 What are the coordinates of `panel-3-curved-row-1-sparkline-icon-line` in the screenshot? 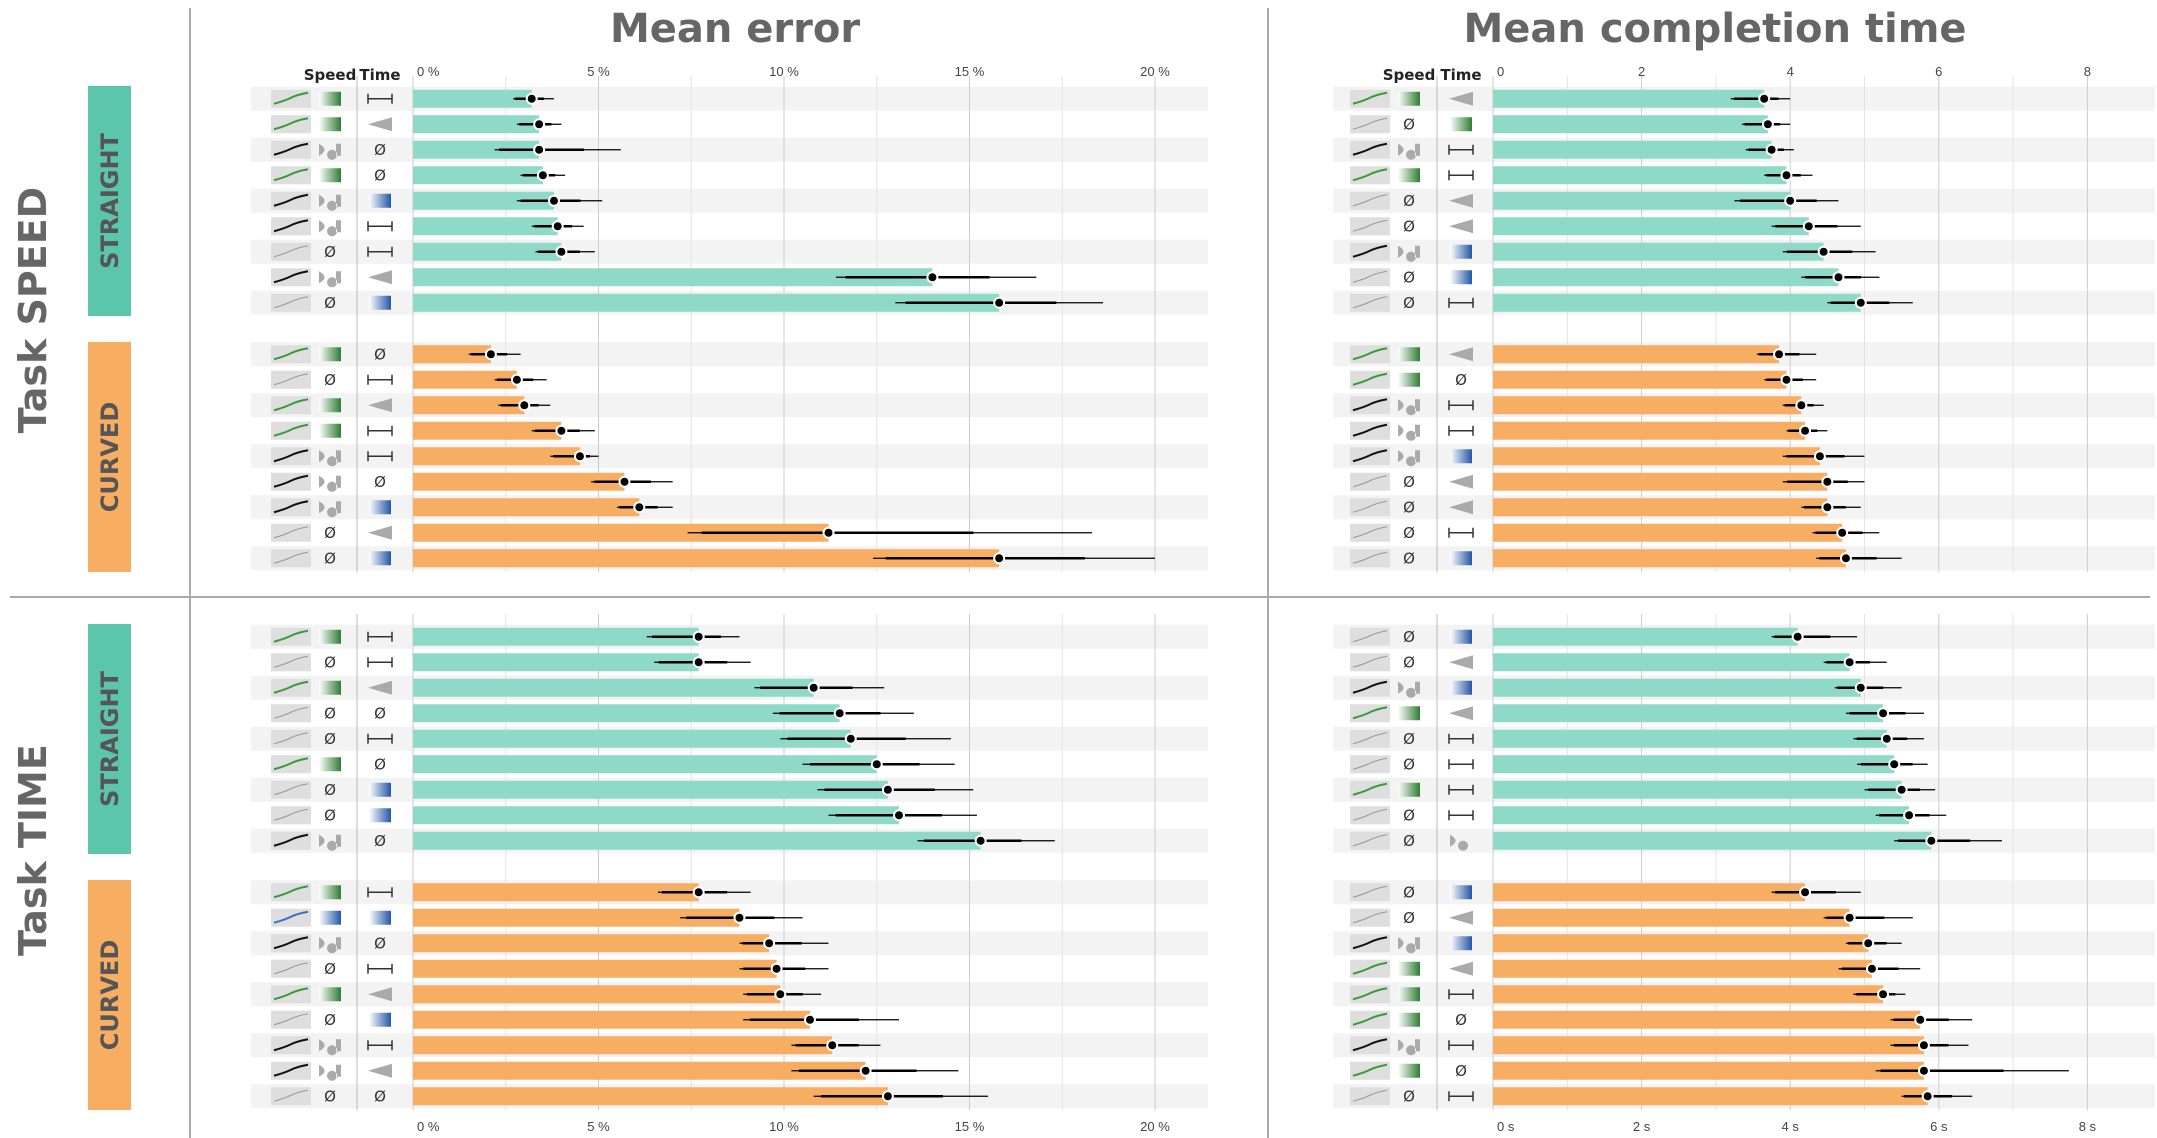 It's located at (1370, 917).